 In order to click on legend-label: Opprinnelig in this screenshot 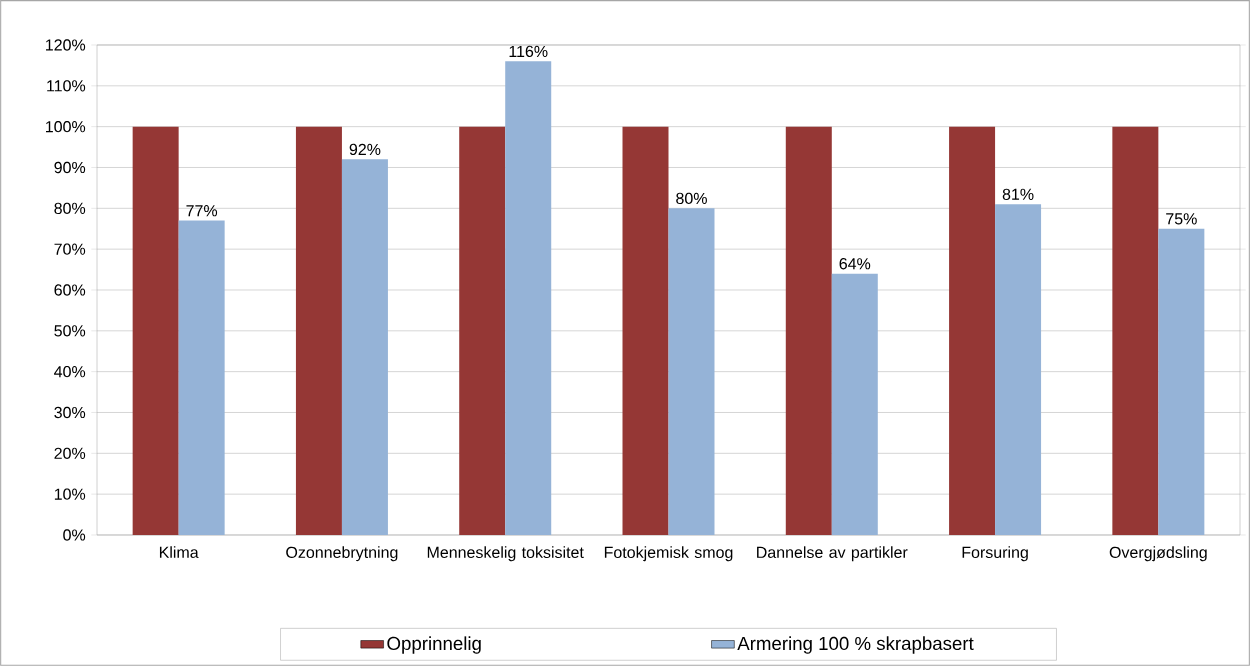, I will do `click(434, 645)`.